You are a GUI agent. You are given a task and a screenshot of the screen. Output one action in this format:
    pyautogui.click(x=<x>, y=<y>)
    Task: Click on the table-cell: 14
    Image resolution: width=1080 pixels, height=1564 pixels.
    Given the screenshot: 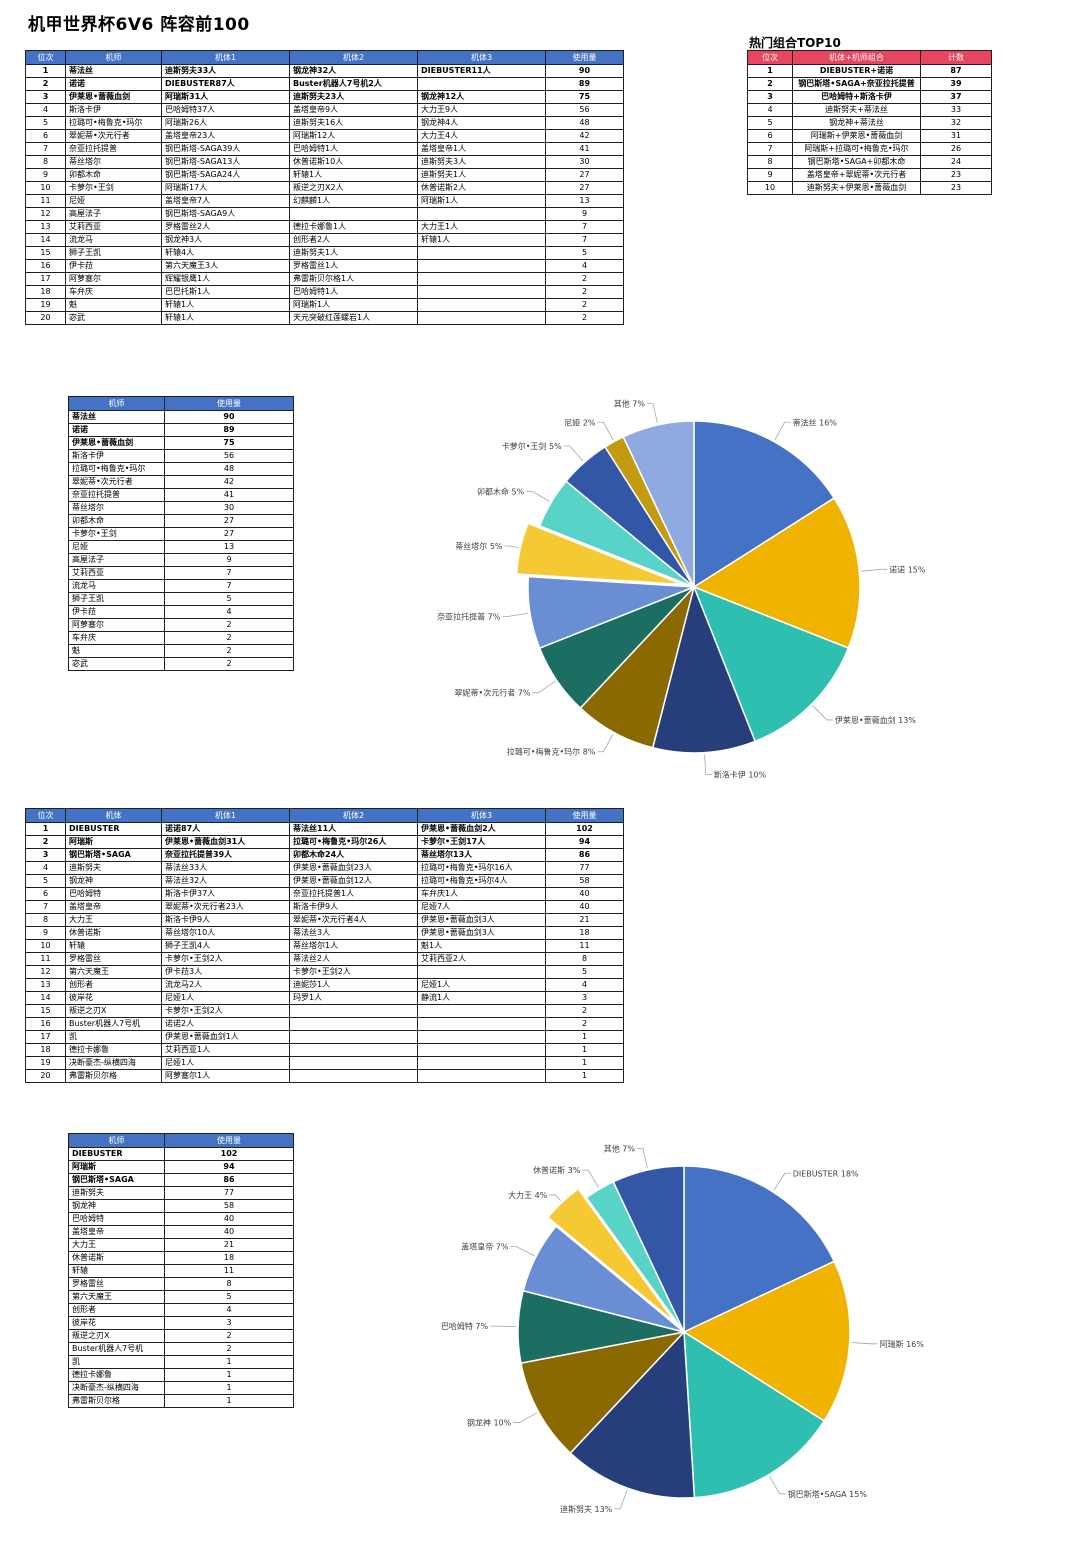 What is the action you would take?
    pyautogui.click(x=45, y=240)
    